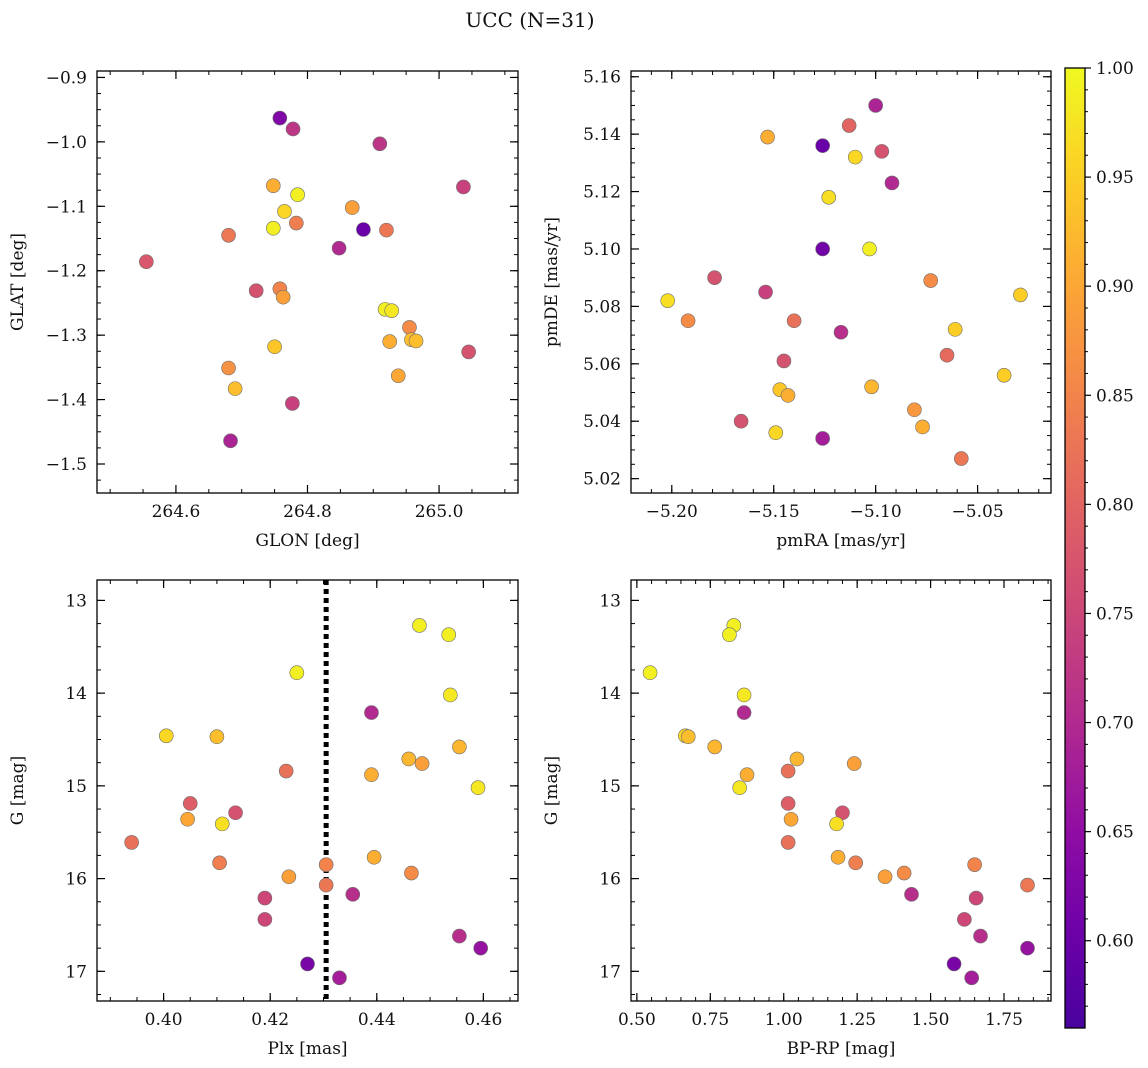  Describe the element at coordinates (1075, 548) in the screenshot. I see `colorbar-gradient` at that location.